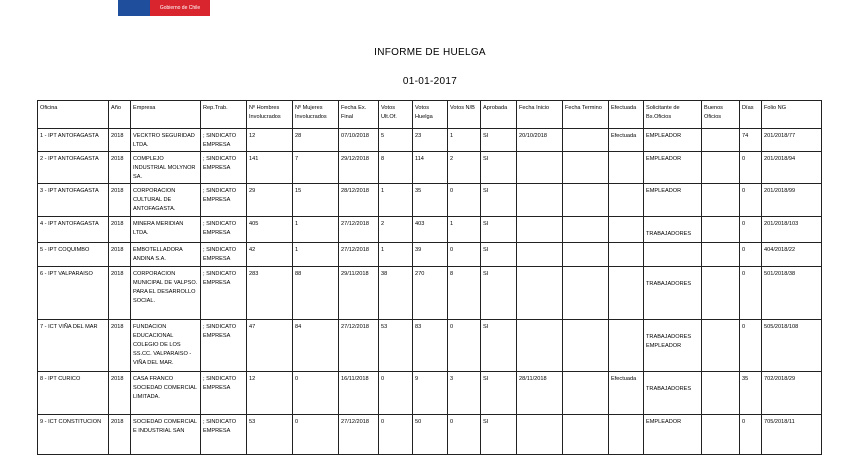 This screenshot has width=860, height=455. What do you see at coordinates (165, 114) in the screenshot?
I see `column-header: Empresa` at bounding box center [165, 114].